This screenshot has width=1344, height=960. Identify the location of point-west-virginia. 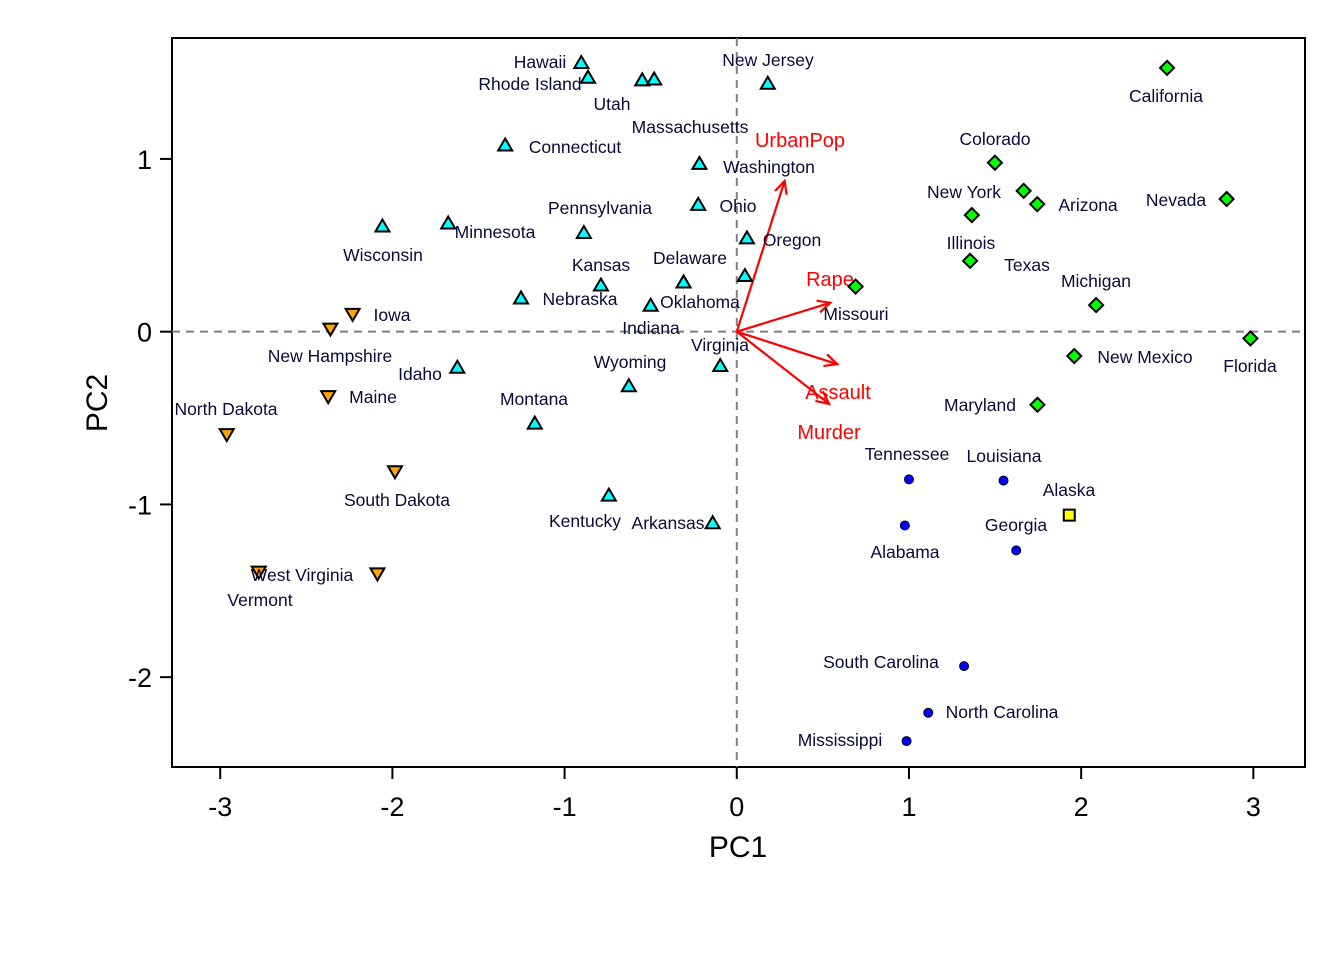
(377, 575).